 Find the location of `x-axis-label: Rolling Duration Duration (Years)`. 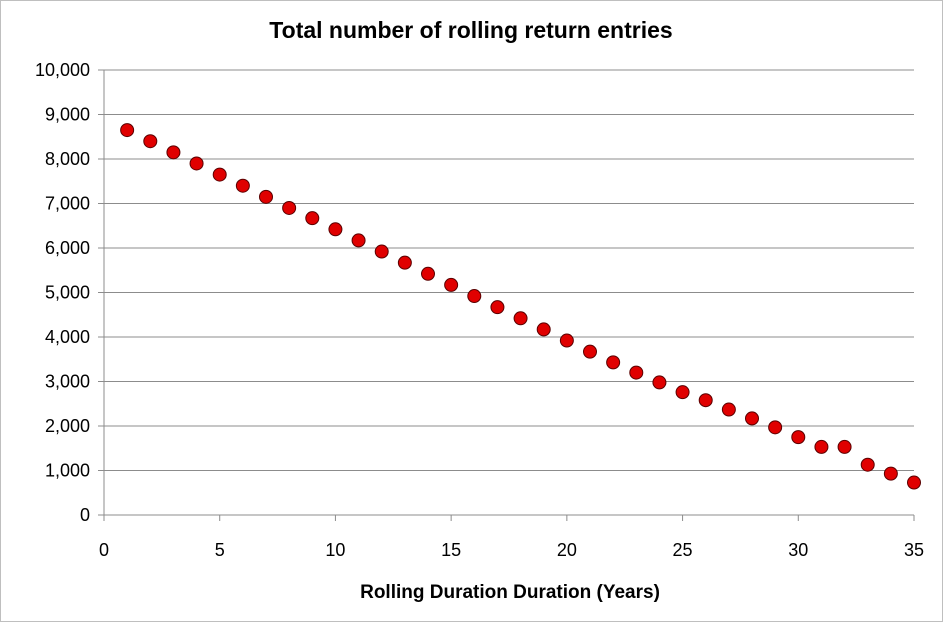

x-axis-label: Rolling Duration Duration (Years) is located at coordinates (510, 592).